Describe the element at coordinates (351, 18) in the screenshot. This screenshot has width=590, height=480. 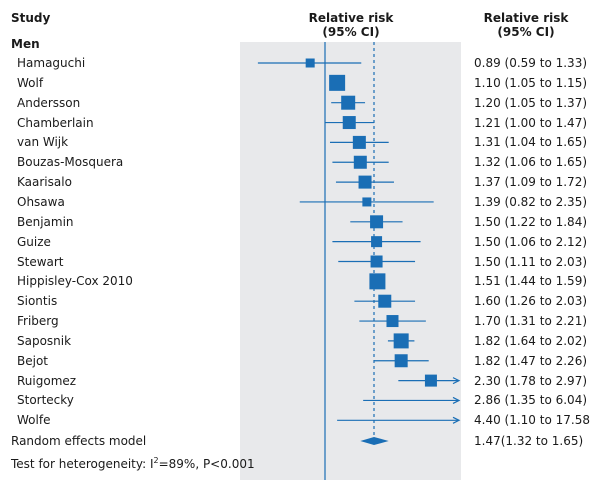
I see `plot-header-line1: Relative risk` at that location.